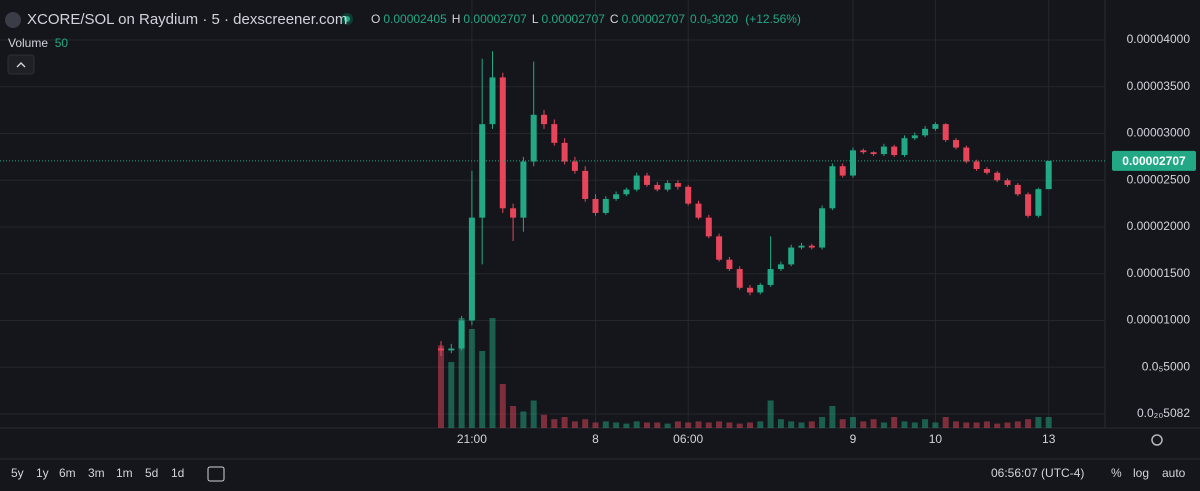  What do you see at coordinates (1166, 366) in the screenshot?
I see `y-tick-label: 0.0₅5000` at bounding box center [1166, 366].